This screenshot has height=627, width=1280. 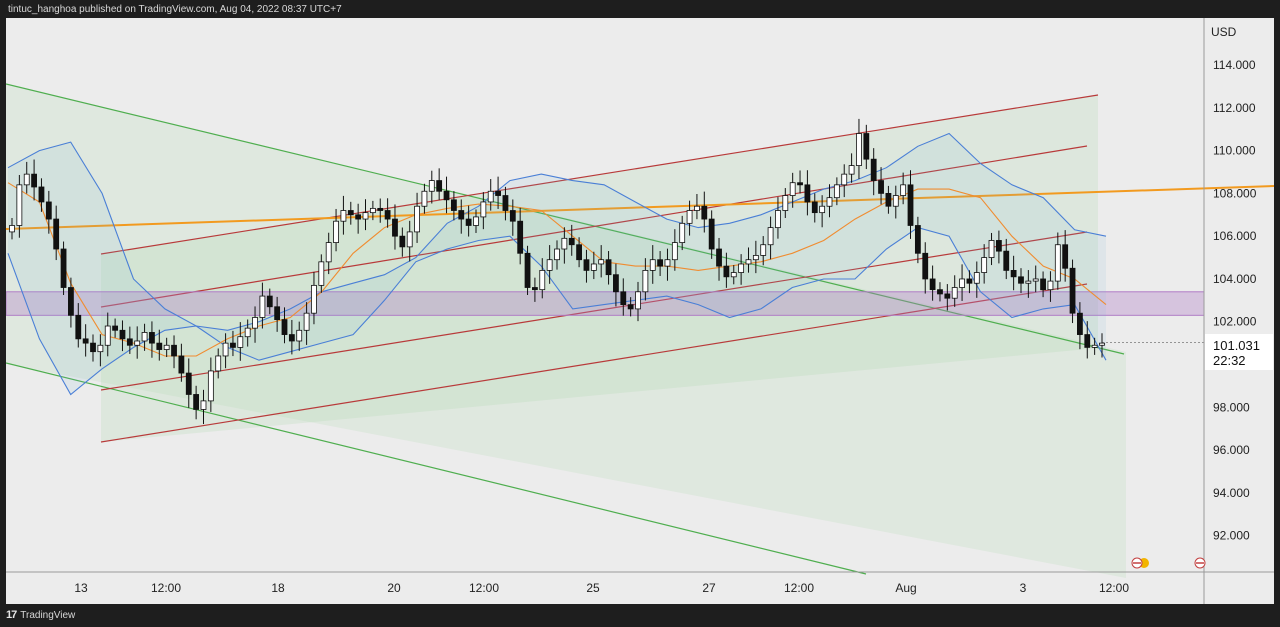 What do you see at coordinates (1234, 108) in the screenshot?
I see `price-tick-label: 112.000` at bounding box center [1234, 108].